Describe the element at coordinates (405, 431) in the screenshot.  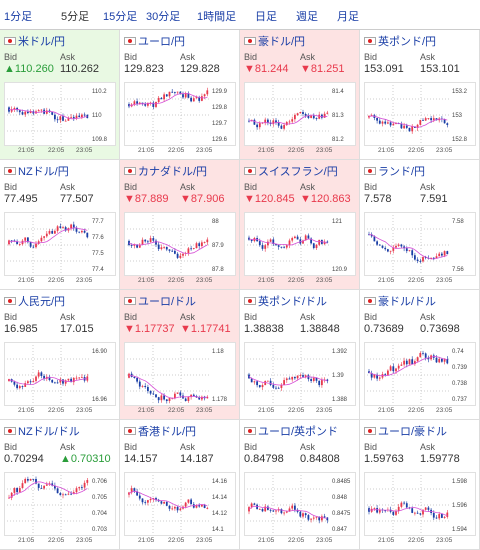
I see `pair-title-link: ユーロ/豪ドル` at that location.